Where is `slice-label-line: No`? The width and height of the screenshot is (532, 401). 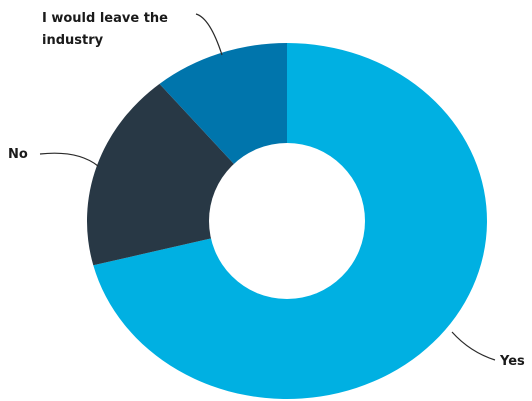
slice-label-line: No is located at coordinates (18, 154).